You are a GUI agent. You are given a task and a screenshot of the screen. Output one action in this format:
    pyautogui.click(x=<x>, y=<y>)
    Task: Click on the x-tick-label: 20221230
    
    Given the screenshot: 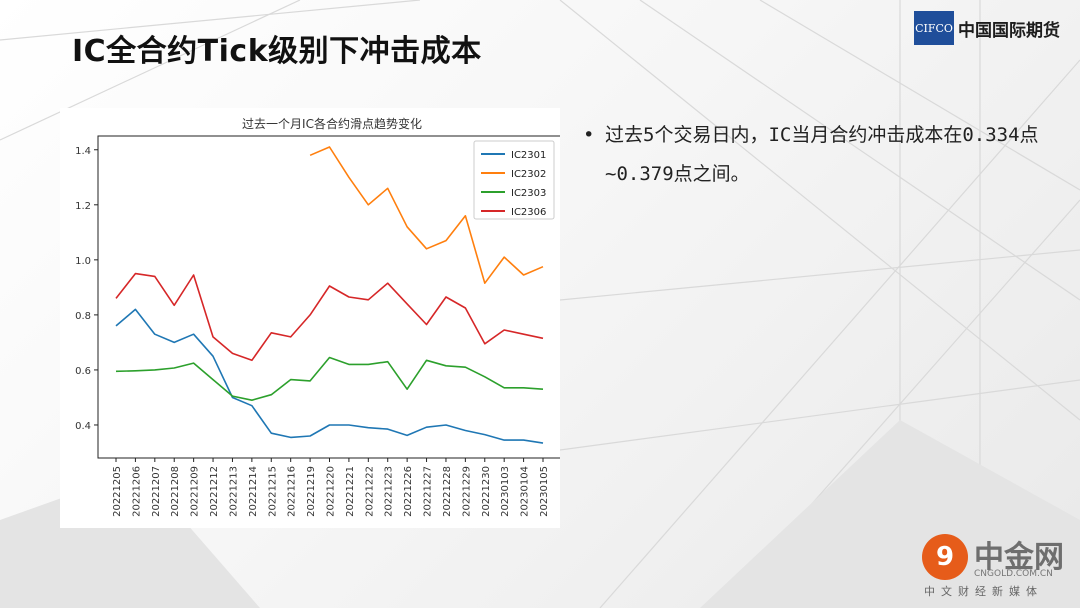 What is the action you would take?
    pyautogui.click(x=486, y=491)
    